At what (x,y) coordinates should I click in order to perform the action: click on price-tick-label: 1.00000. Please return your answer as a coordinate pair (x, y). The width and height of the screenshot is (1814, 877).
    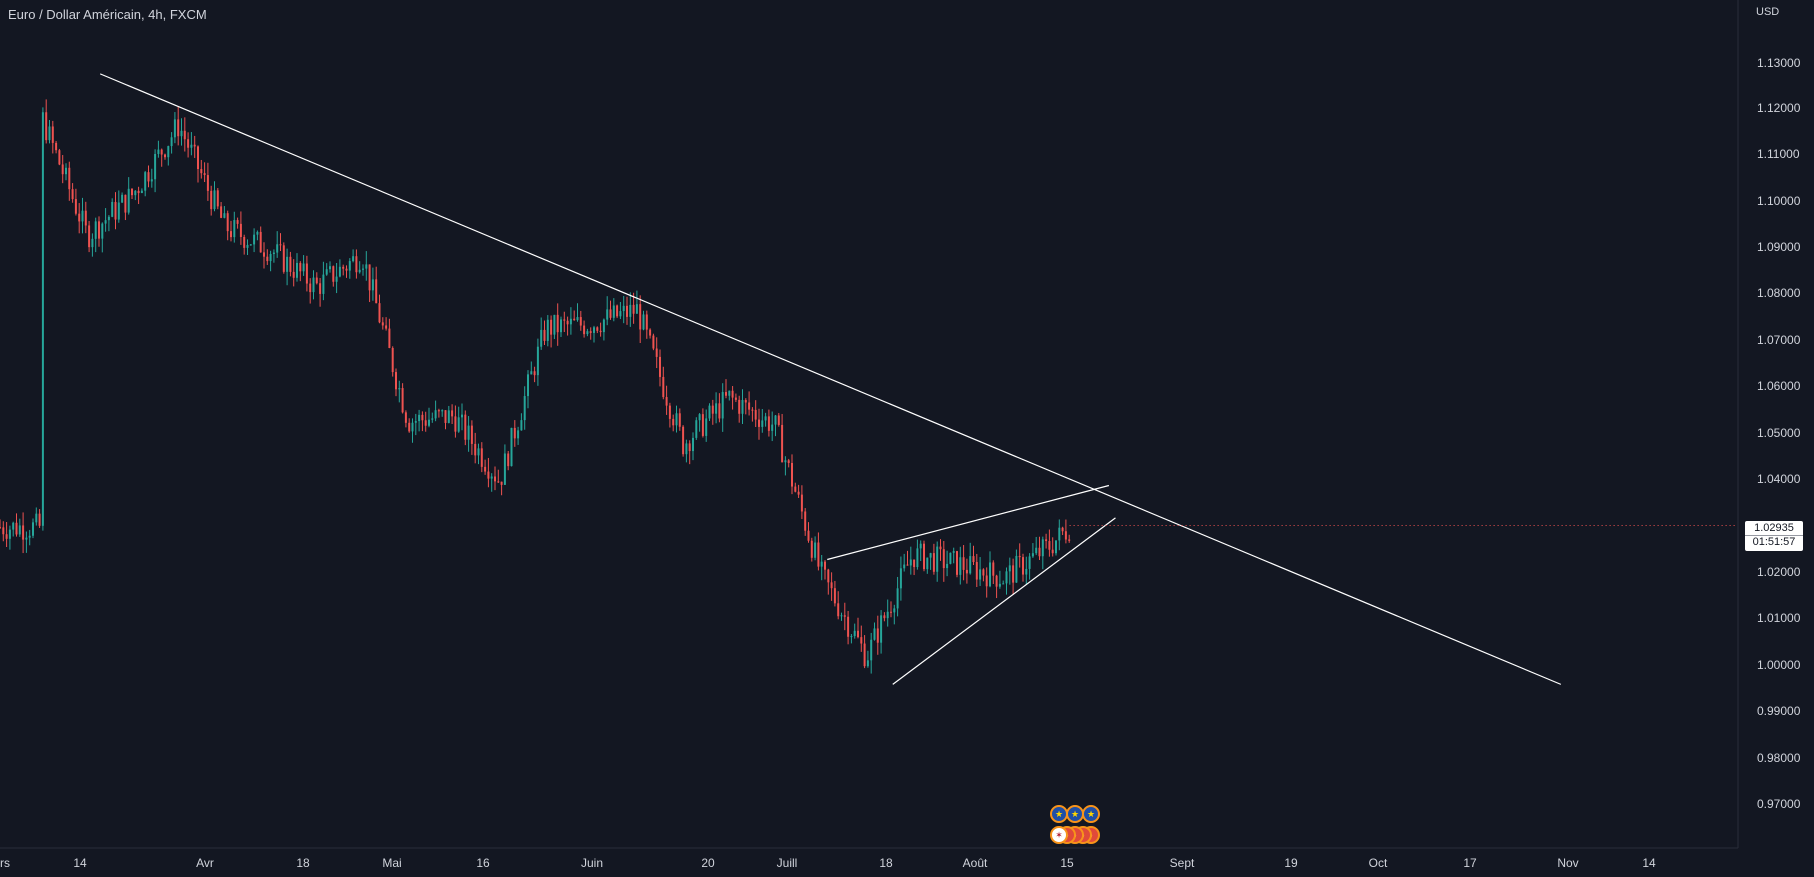
    Looking at the image, I should click on (1779, 665).